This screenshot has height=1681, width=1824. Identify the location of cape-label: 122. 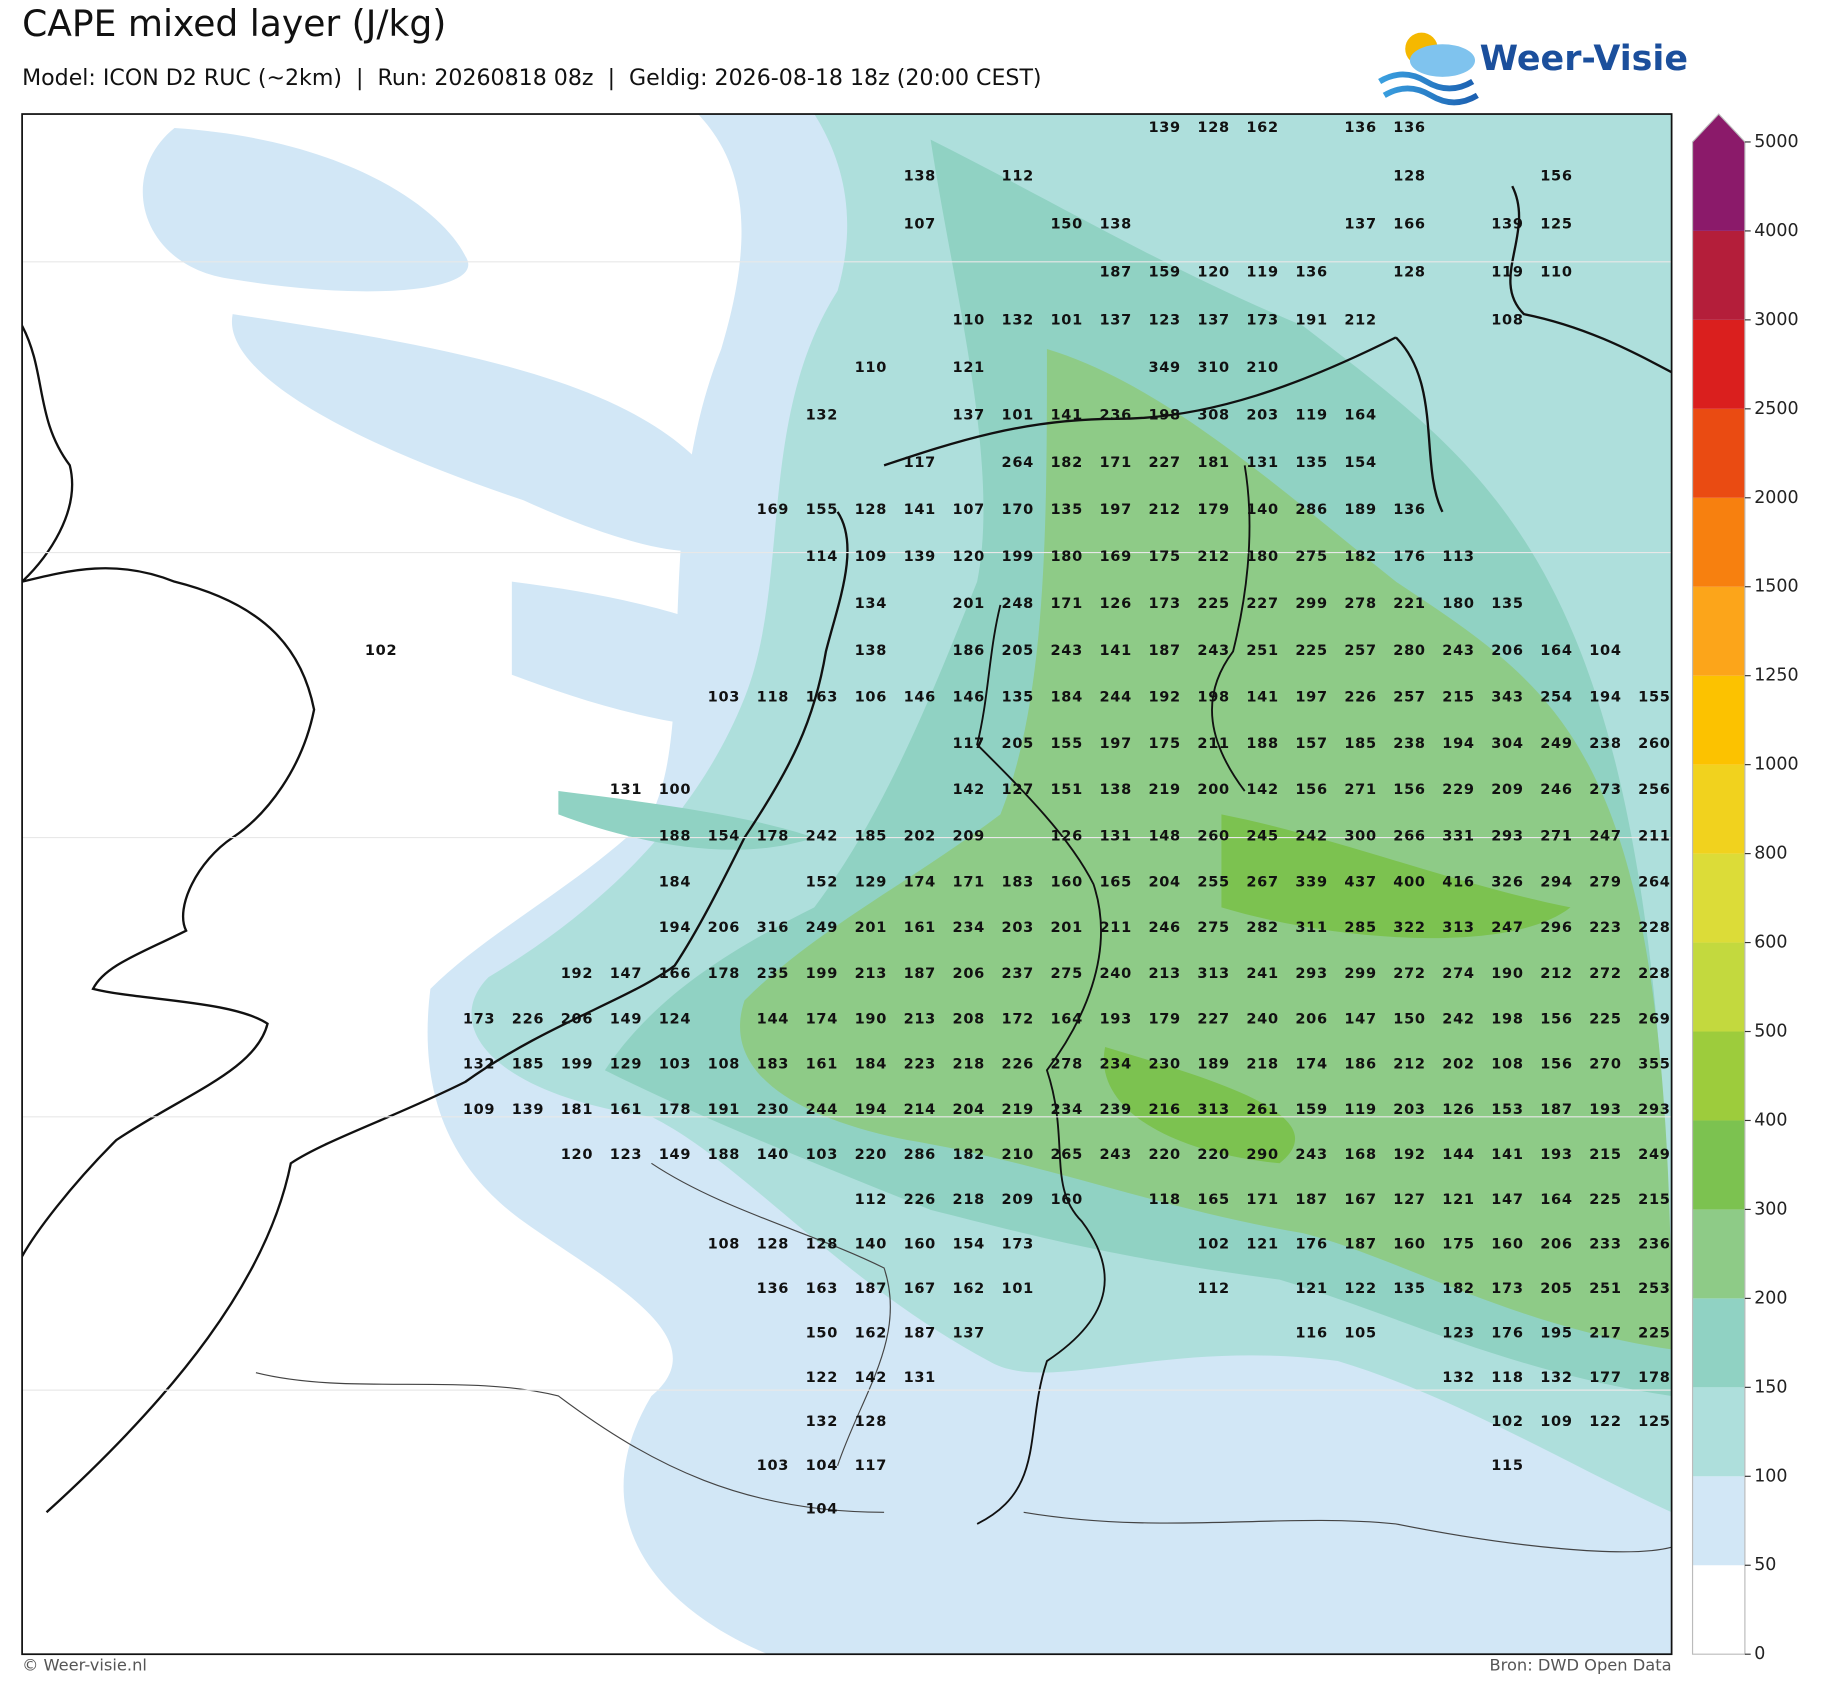
(1360, 1289).